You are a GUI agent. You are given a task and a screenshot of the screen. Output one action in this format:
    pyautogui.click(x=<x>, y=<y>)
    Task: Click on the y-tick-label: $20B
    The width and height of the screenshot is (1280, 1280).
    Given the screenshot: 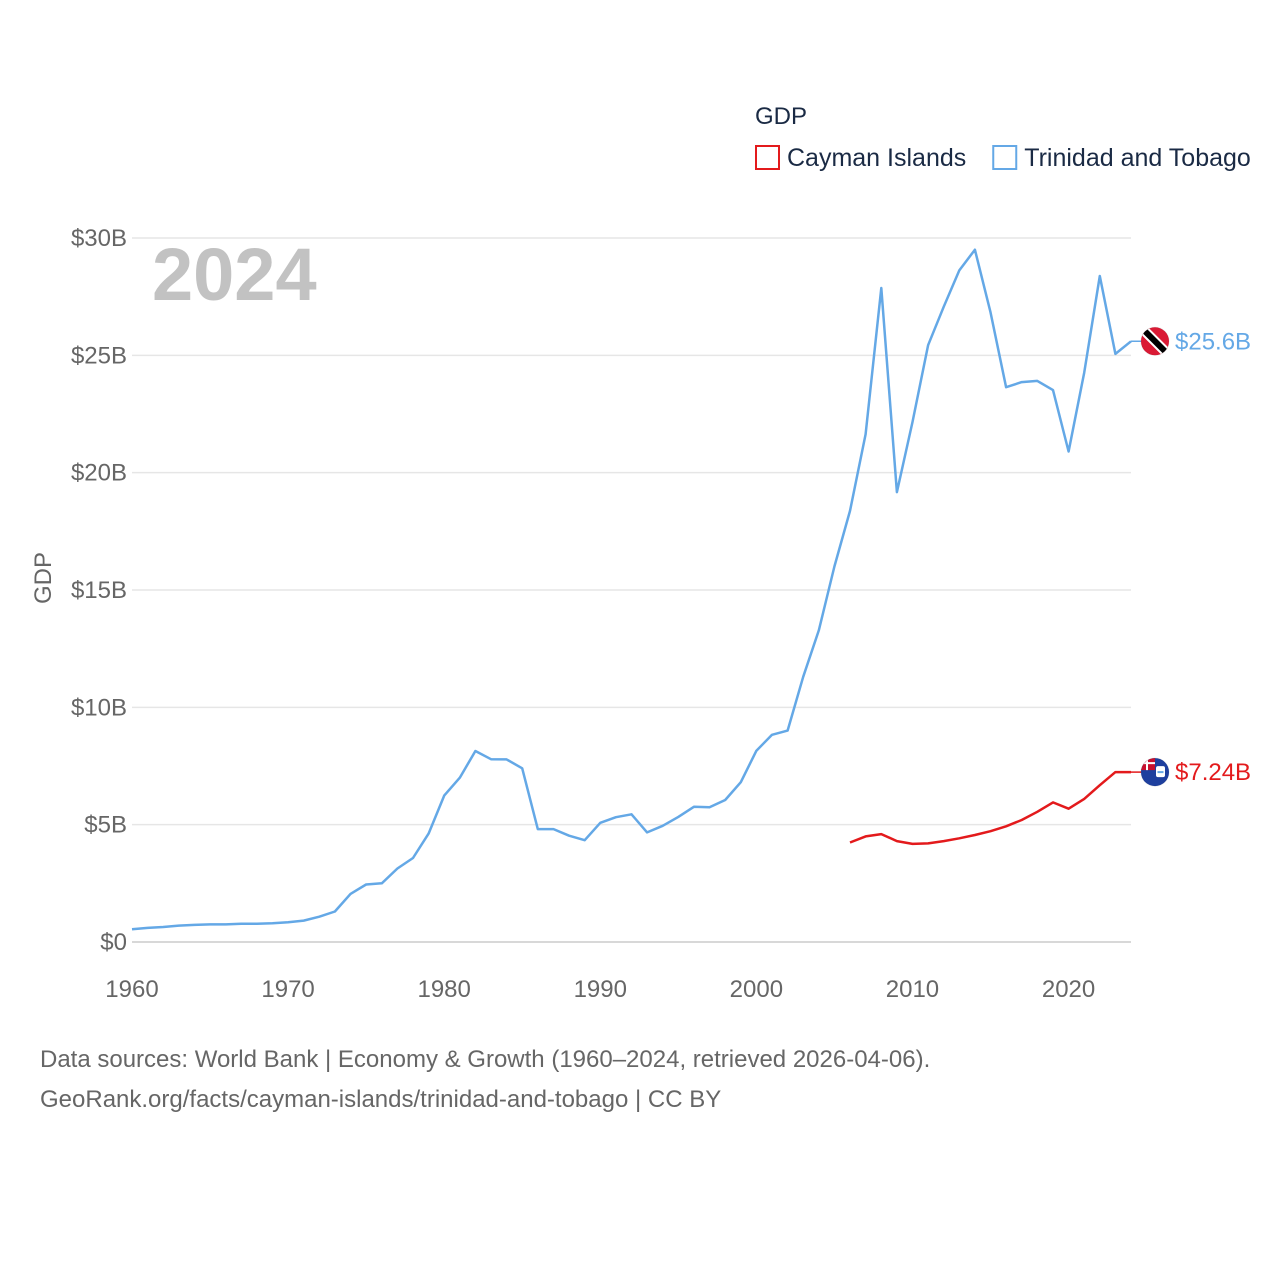 What is the action you would take?
    pyautogui.click(x=99, y=473)
    